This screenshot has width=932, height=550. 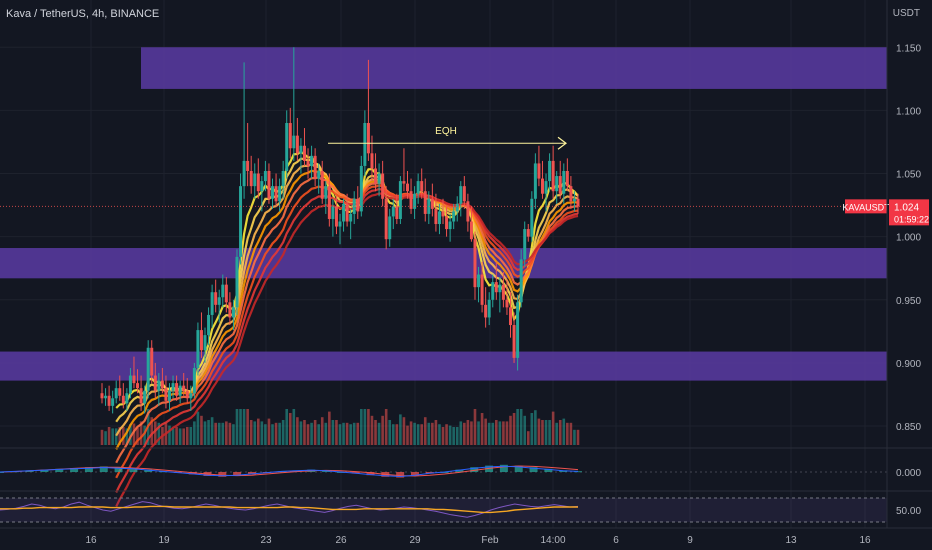 What do you see at coordinates (690, 540) in the screenshot?
I see `x-tick-label: 9` at bounding box center [690, 540].